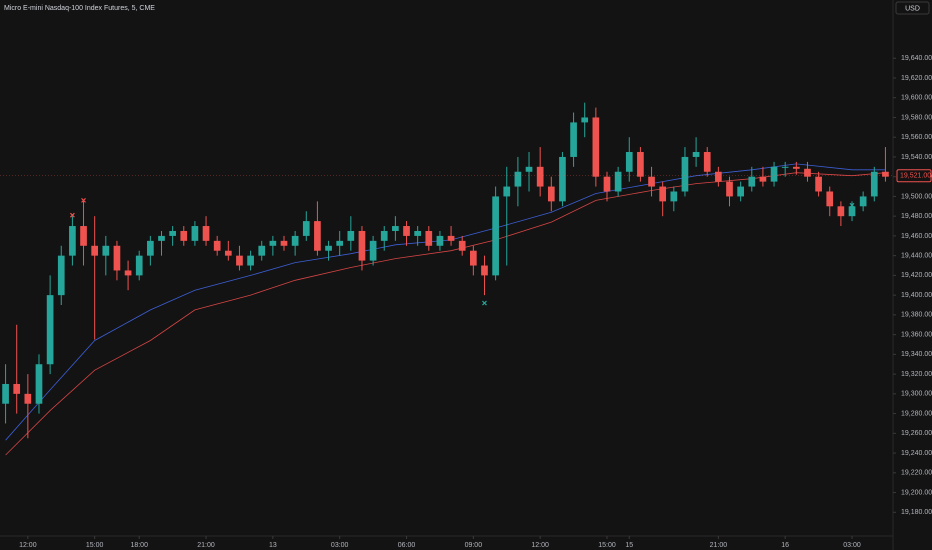 This screenshot has height=550, width=932. What do you see at coordinates (916, 157) in the screenshot?
I see `y-tick-label: 19,540.00` at bounding box center [916, 157].